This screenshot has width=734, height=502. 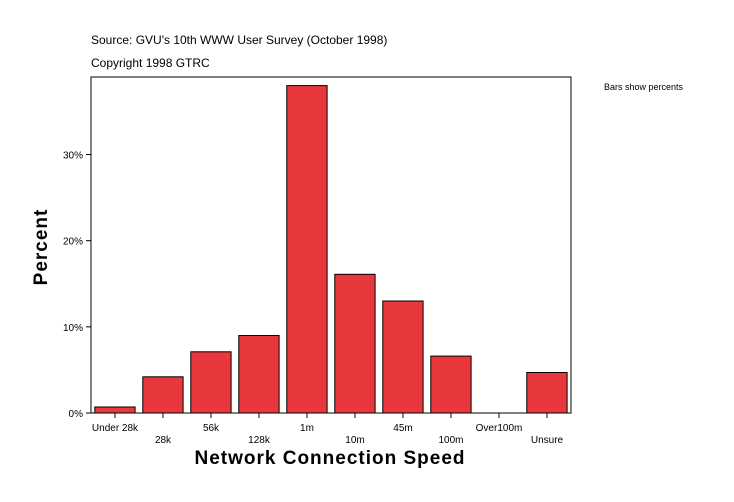 I want to click on x-tick-label: 10m, so click(x=354, y=440).